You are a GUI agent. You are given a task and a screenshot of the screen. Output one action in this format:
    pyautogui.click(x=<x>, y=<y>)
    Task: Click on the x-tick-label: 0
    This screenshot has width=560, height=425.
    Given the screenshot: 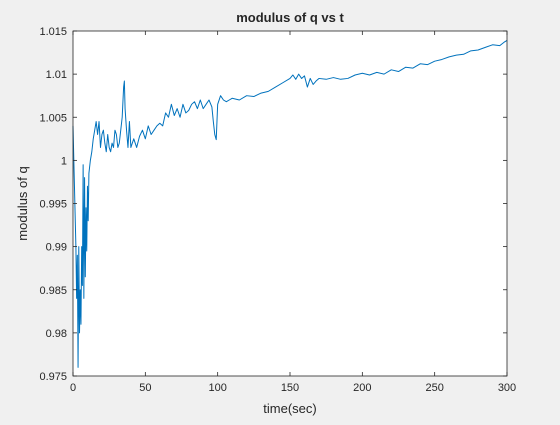 What is the action you would take?
    pyautogui.click(x=73, y=388)
    